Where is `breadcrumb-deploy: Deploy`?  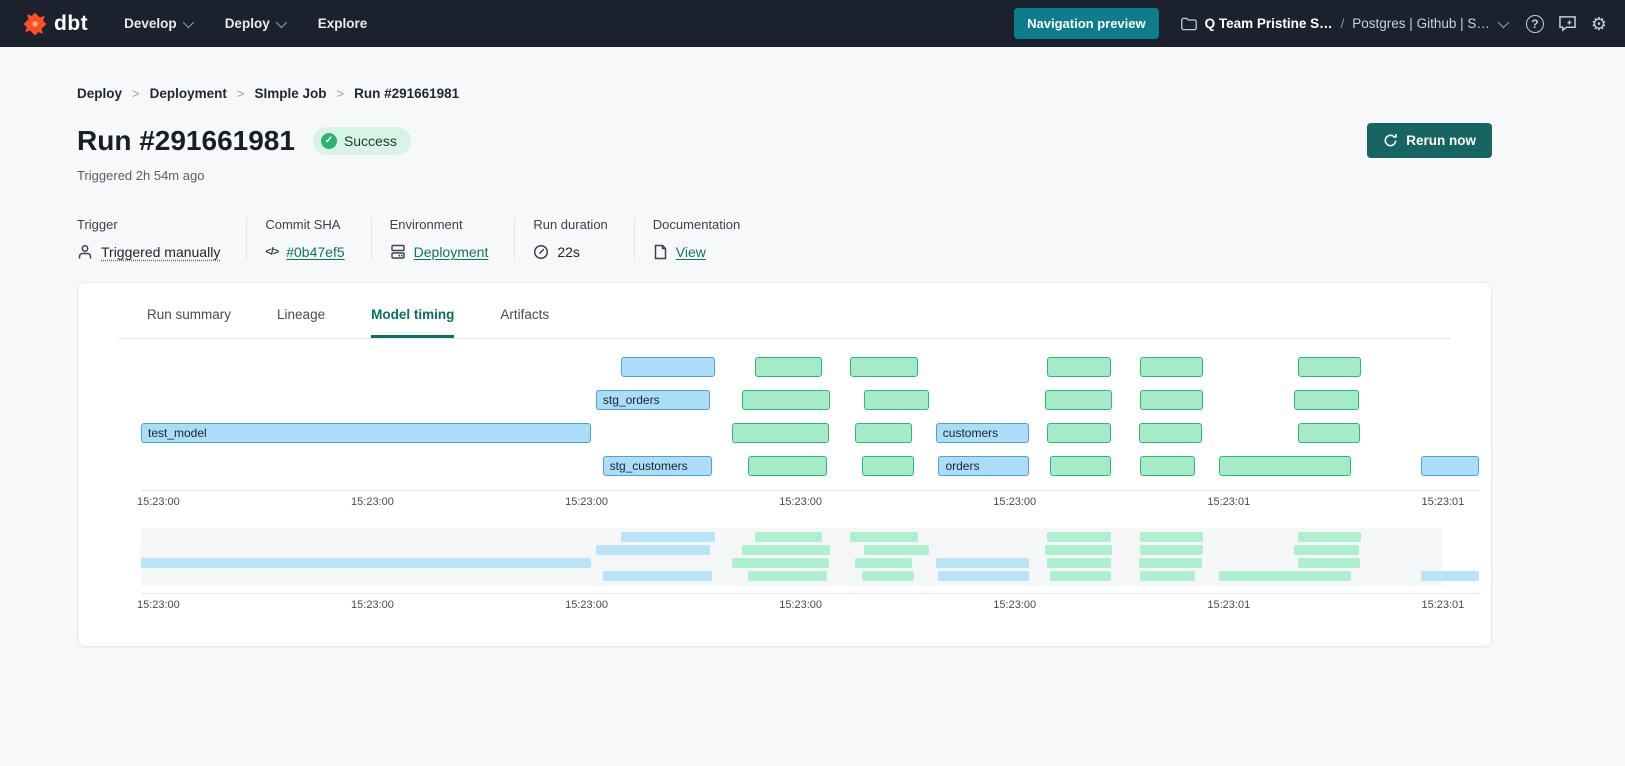
breadcrumb-deploy: Deploy is located at coordinates (100, 93).